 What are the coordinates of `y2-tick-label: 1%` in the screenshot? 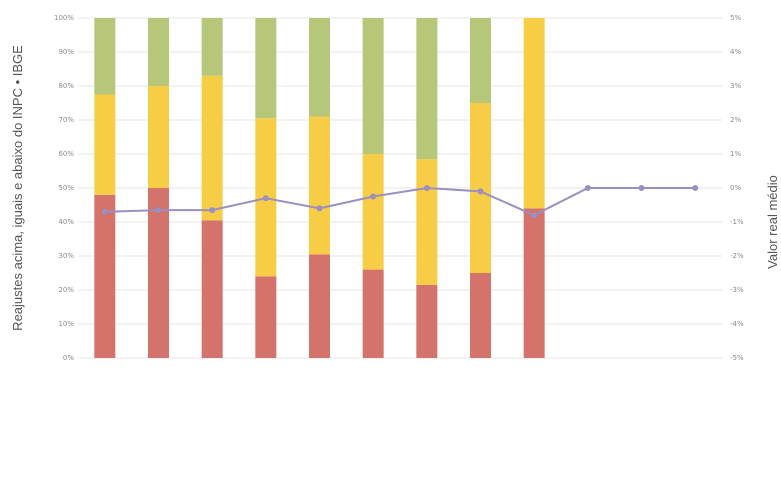 It's located at (735, 154).